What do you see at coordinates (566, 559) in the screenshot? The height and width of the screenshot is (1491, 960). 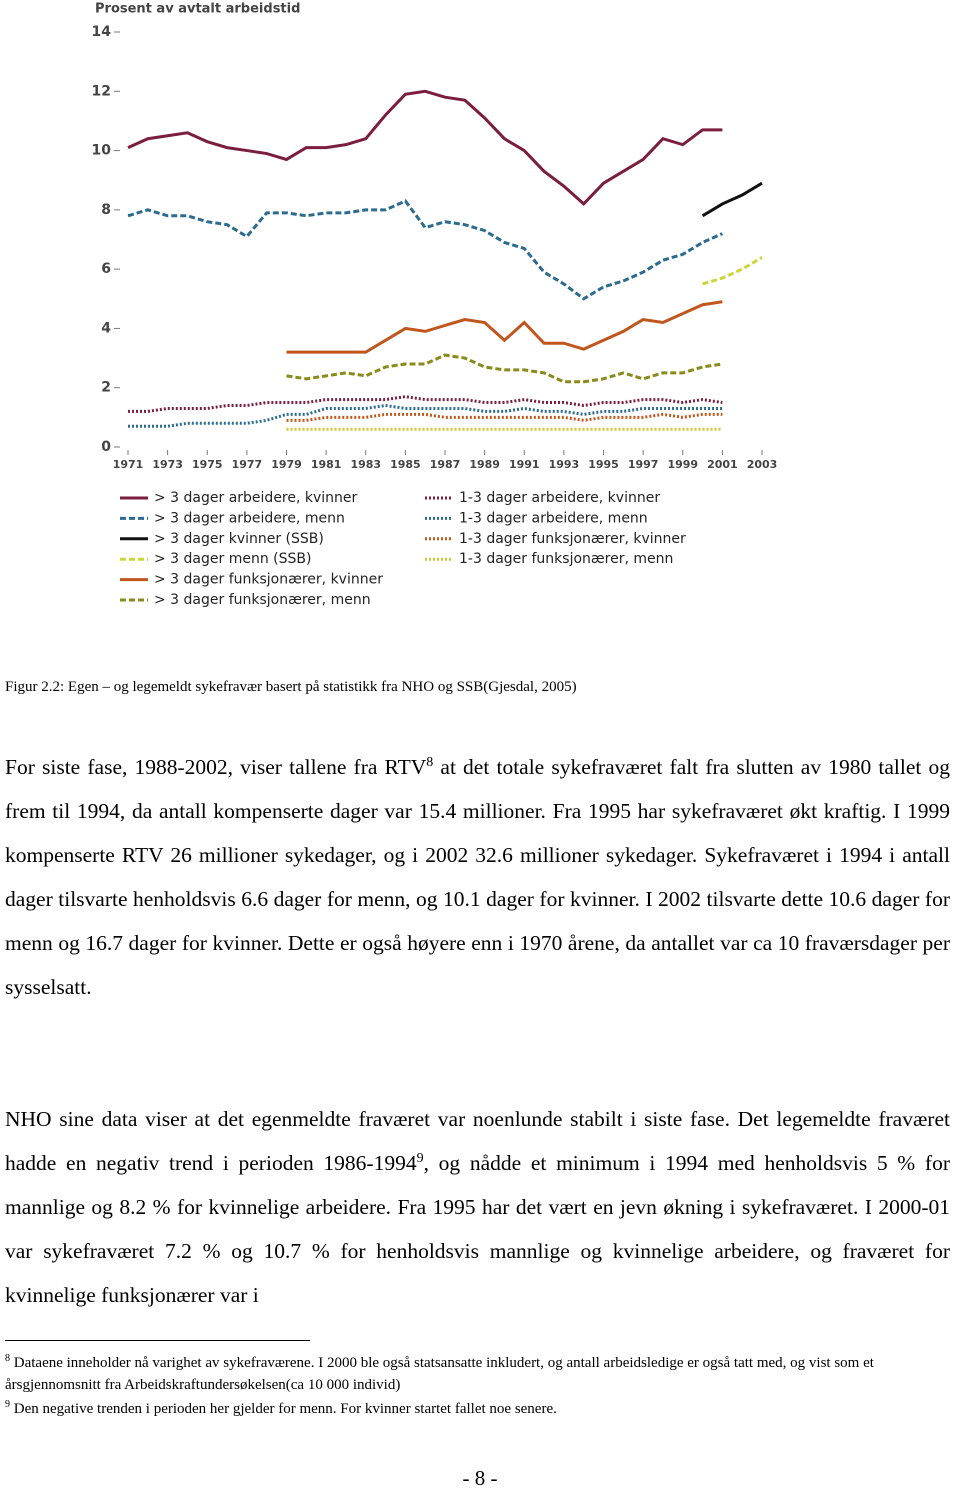 I see `legend-label: 1-3 dager funksjonærer, menn` at bounding box center [566, 559].